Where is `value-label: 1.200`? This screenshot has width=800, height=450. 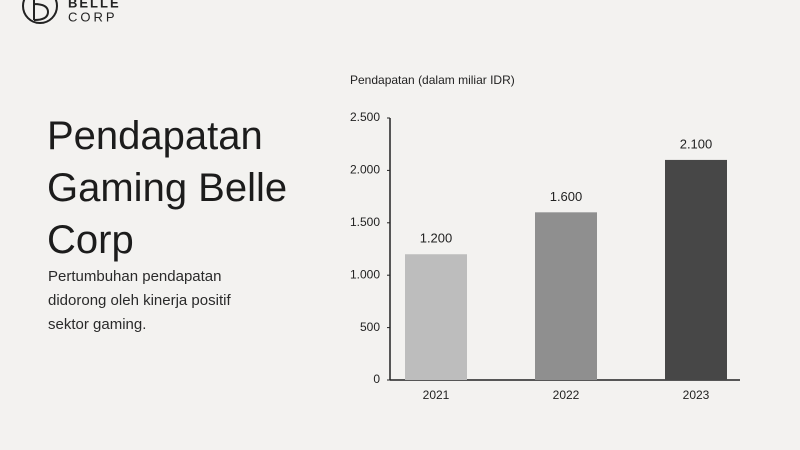
value-label: 1.200 is located at coordinates (436, 238).